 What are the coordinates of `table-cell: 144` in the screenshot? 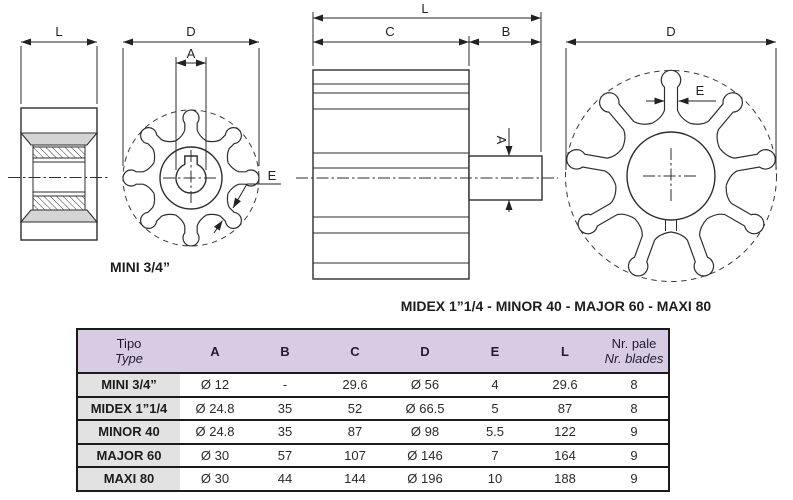 It's located at (355, 478).